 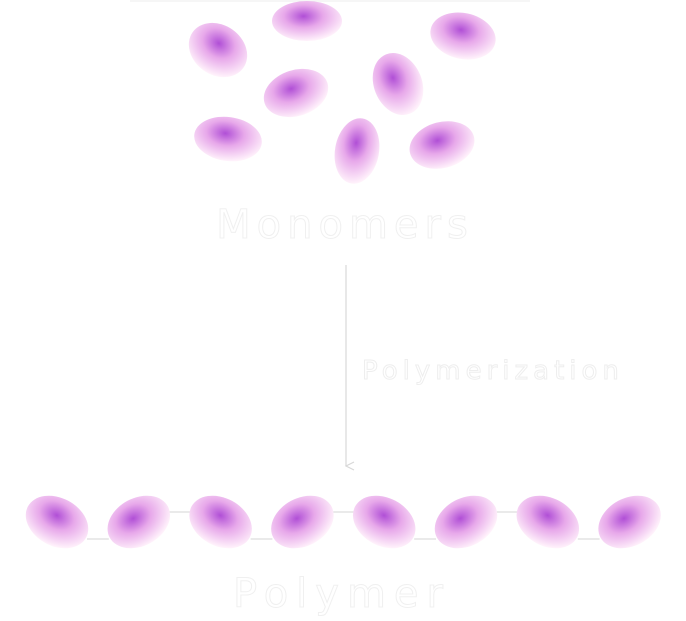 I want to click on polymer-chain, so click(x=343, y=522).